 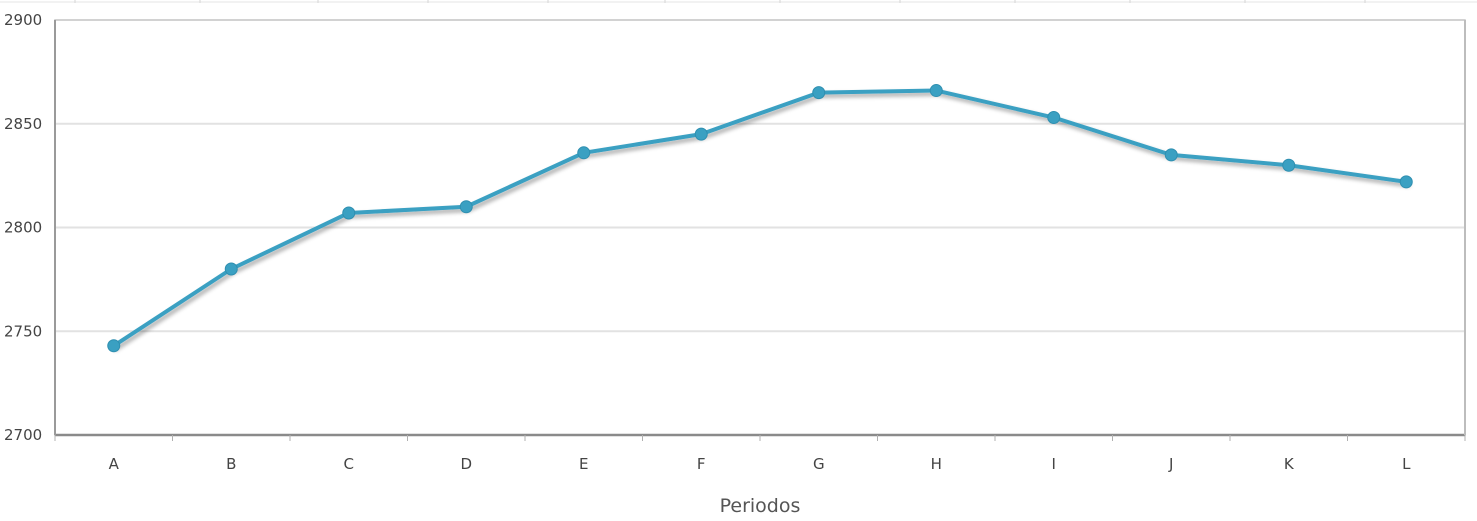 I want to click on x-tick-label: C, so click(x=349, y=464).